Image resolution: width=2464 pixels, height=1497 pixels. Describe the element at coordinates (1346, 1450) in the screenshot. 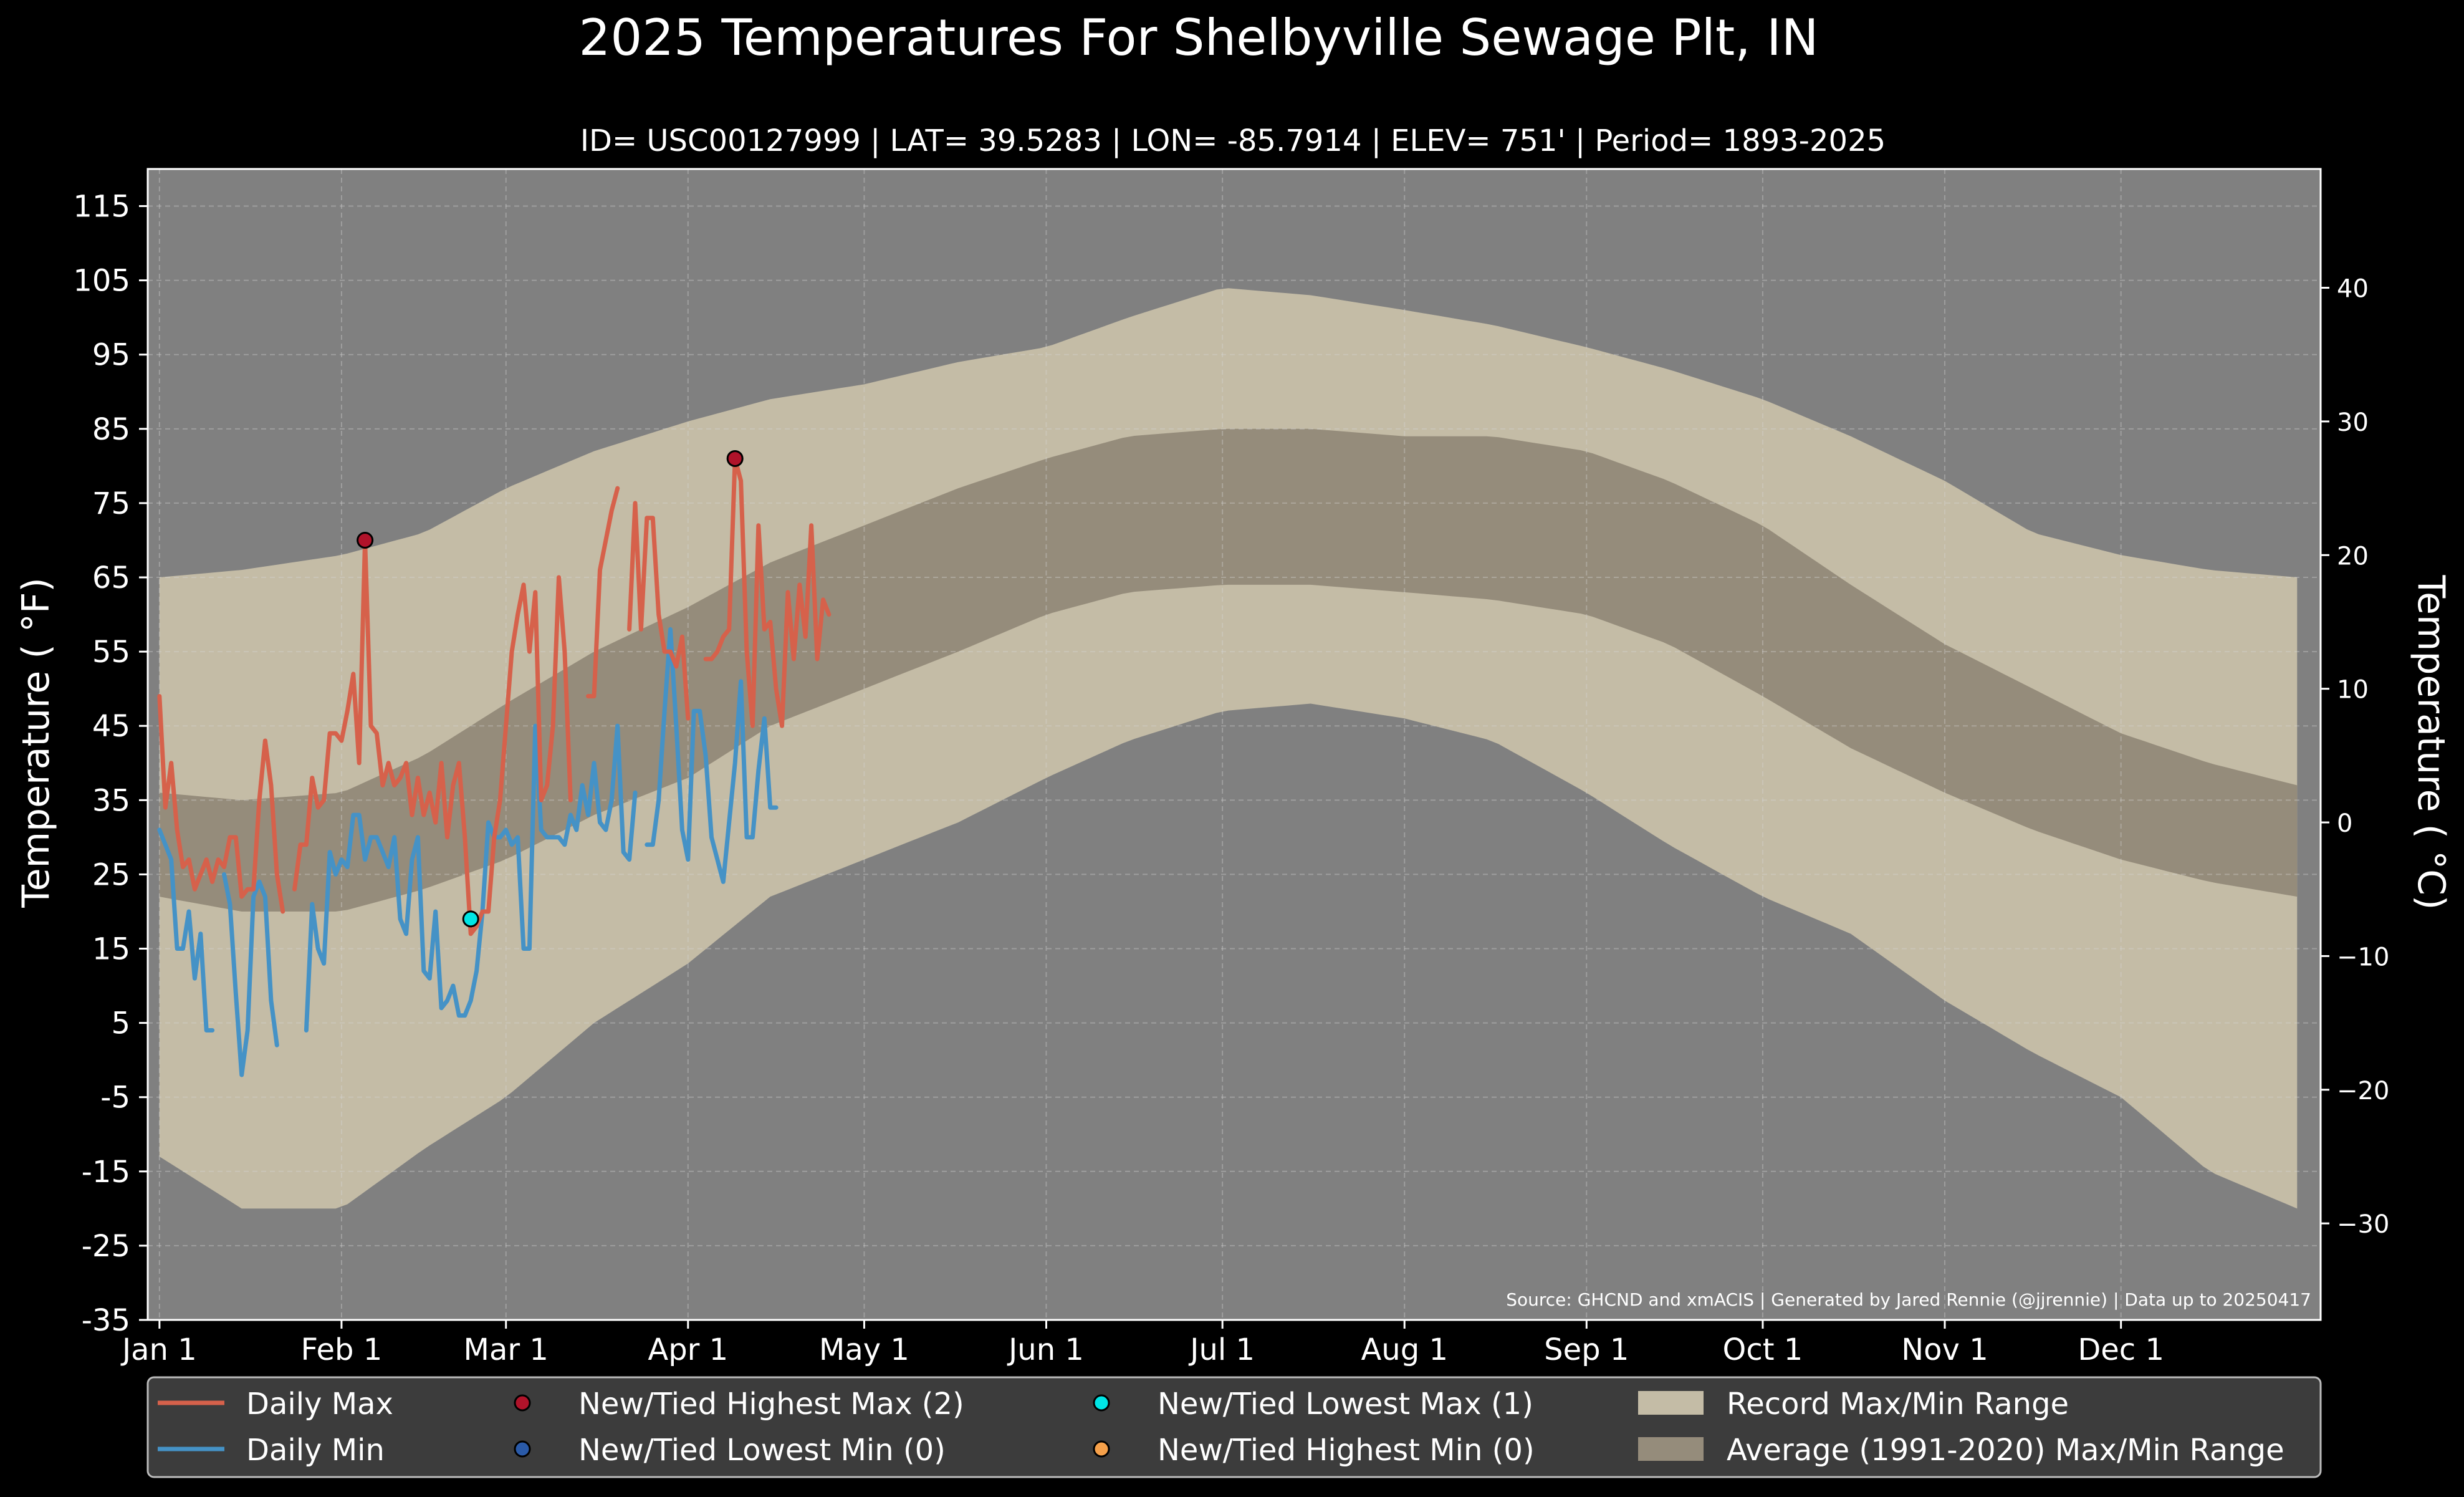

I see `legend-label: New/Tied Highest Min (0)` at that location.